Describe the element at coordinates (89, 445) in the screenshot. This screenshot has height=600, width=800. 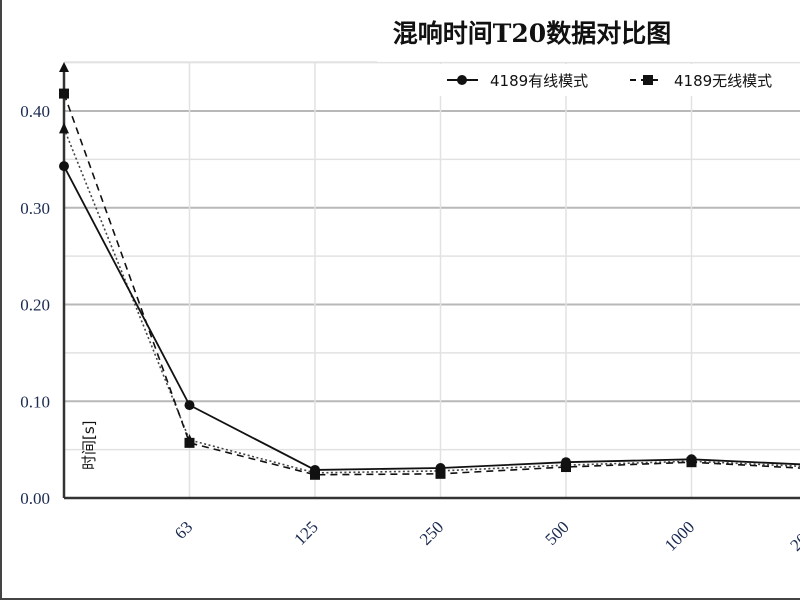
I see `y-axis-label: 时间[s]` at that location.